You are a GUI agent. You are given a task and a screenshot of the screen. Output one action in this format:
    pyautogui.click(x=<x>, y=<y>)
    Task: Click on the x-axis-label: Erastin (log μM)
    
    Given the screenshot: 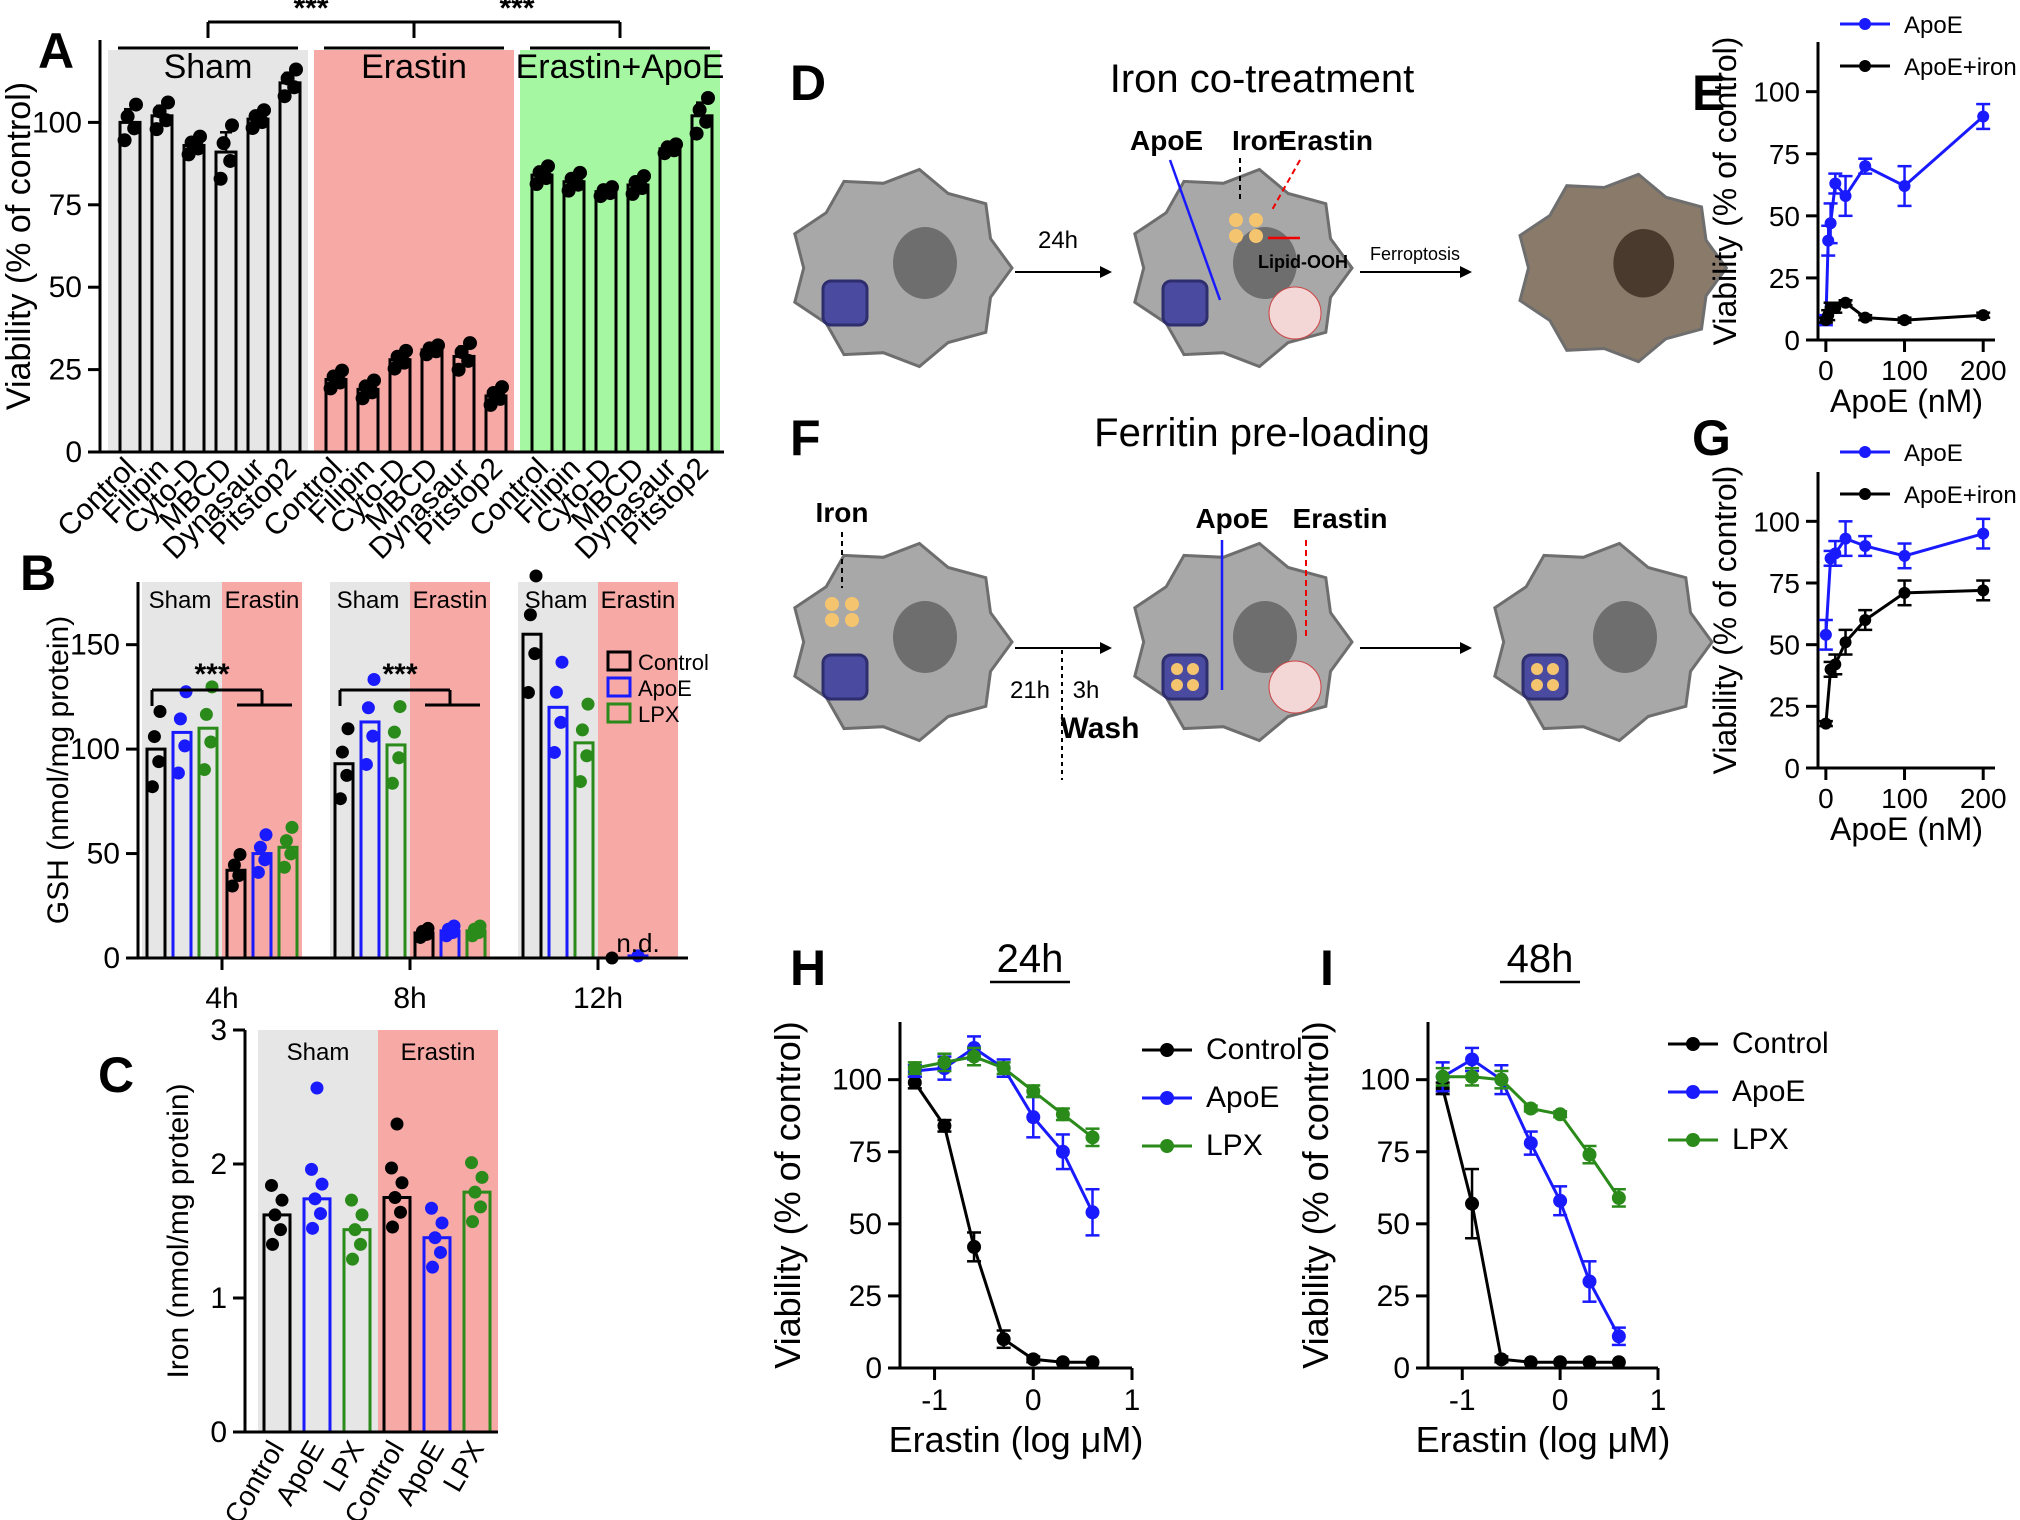 What is the action you would take?
    pyautogui.click(x=1543, y=1439)
    